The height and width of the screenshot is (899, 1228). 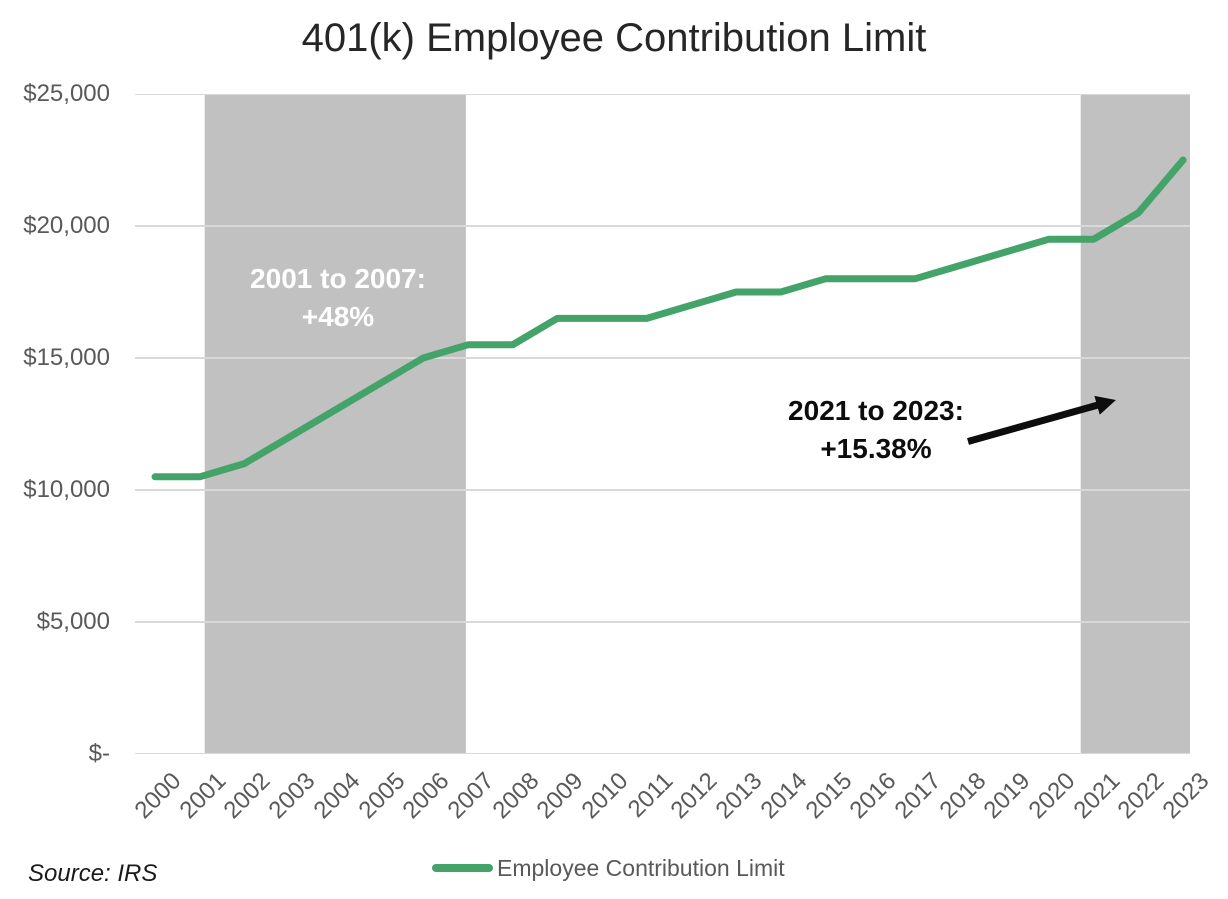 I want to click on annotation-line: +48%, so click(x=338, y=316).